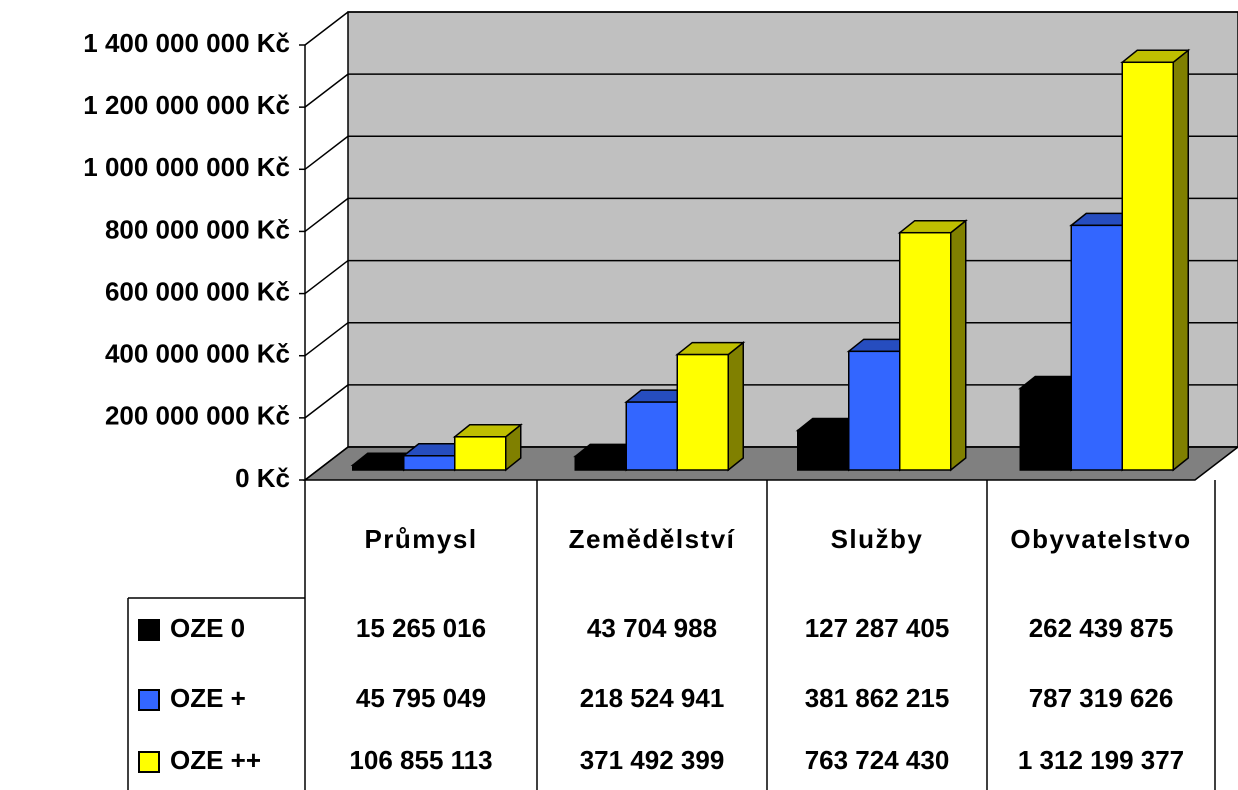  I want to click on x-tick-label: Zemědělství, so click(652, 539).